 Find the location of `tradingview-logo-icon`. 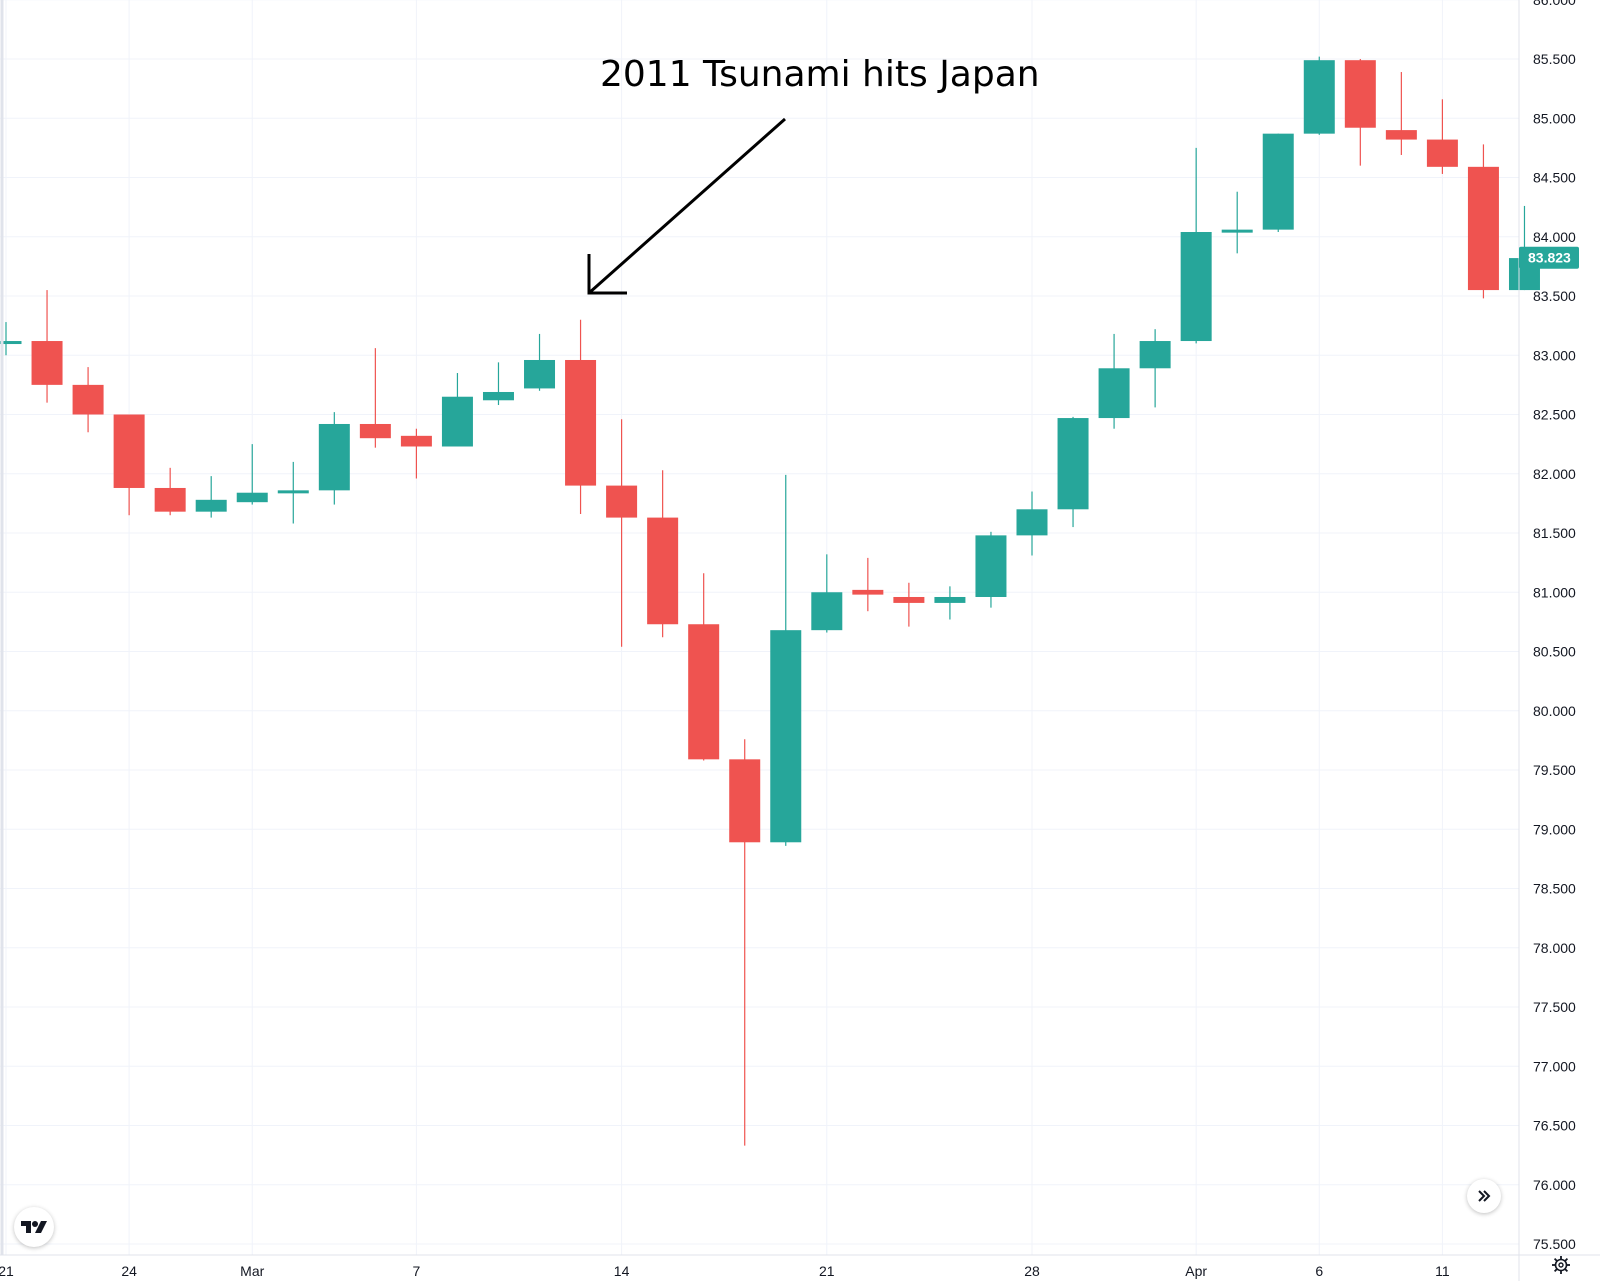

tradingview-logo-icon is located at coordinates (34, 1227).